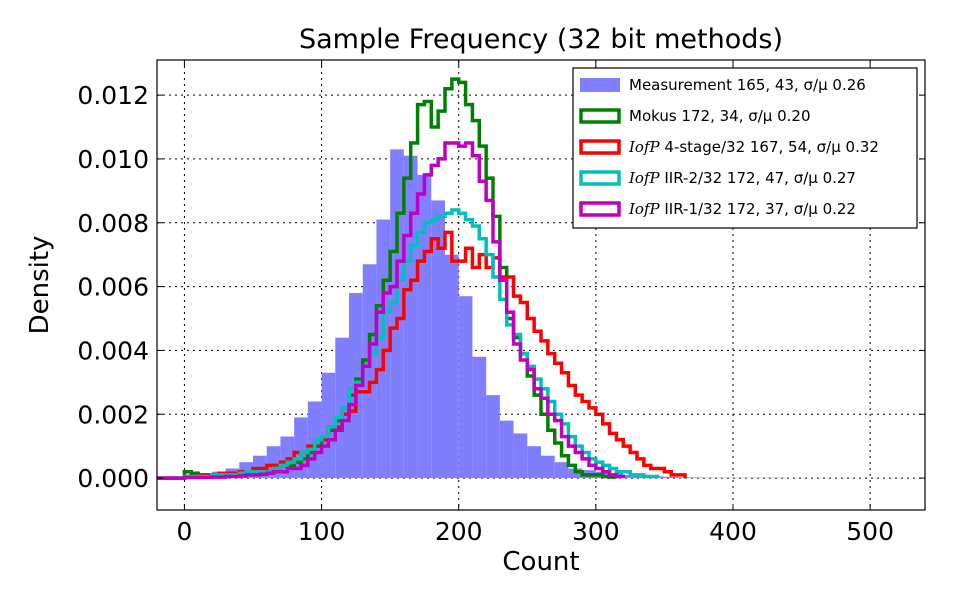 Image resolution: width=975 pixels, height=600 pixels. Describe the element at coordinates (184, 531) in the screenshot. I see `x-tick-label: 0` at that location.